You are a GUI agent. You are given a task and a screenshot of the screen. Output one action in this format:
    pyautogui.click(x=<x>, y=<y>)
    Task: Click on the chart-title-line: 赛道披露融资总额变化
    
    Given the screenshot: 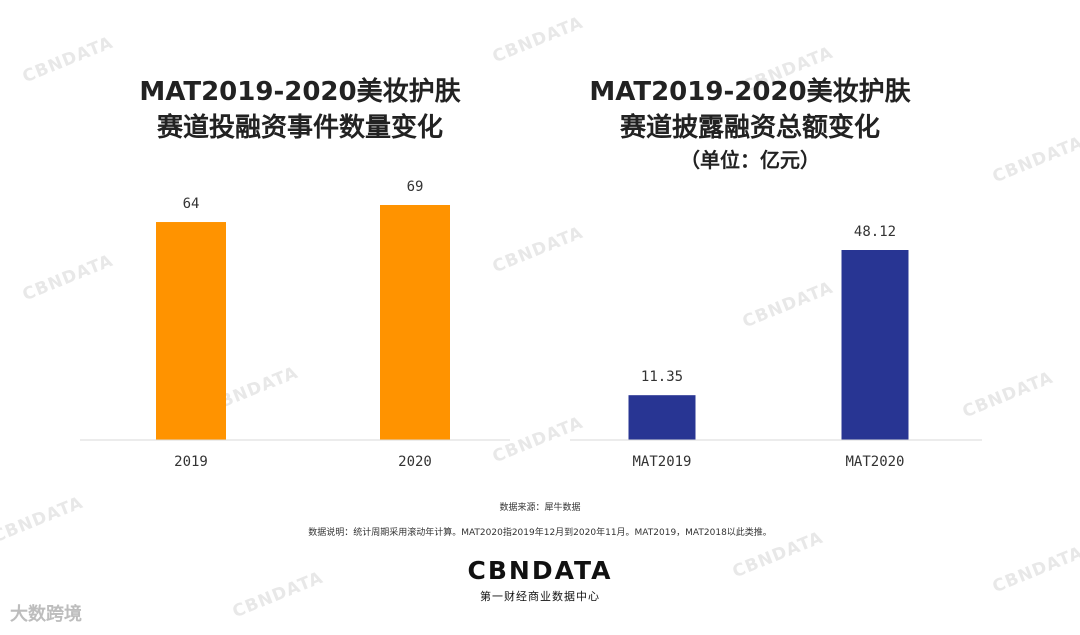 What is the action you would take?
    pyautogui.click(x=749, y=128)
    